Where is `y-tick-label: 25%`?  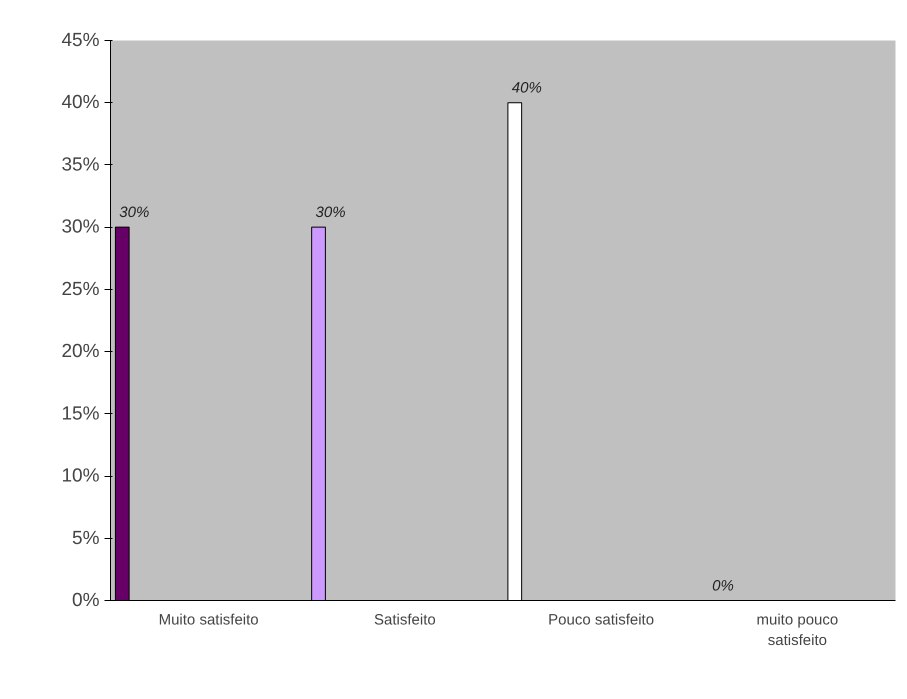 y-tick-label: 25% is located at coordinates (80, 289).